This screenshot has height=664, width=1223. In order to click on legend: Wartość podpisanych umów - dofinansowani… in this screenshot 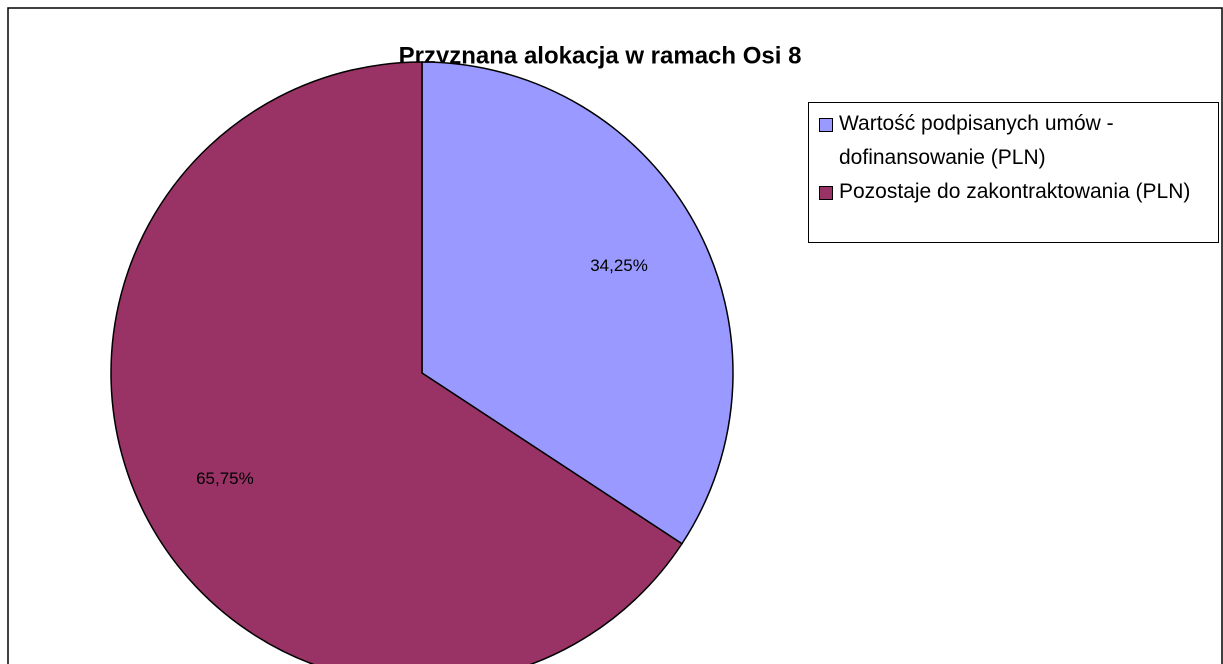, I will do `click(1013, 172)`.